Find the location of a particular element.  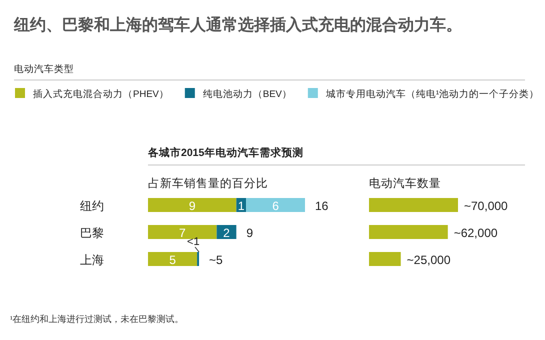

legend-label: 纯电池动力（BEV） is located at coordinates (247, 94).